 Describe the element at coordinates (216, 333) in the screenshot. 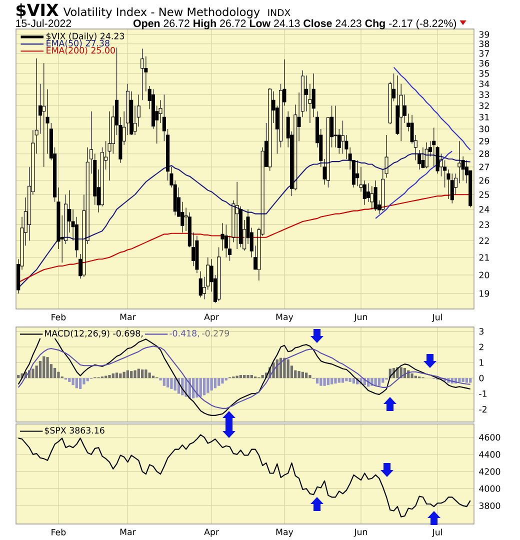

I see `text: -0.279` at that location.